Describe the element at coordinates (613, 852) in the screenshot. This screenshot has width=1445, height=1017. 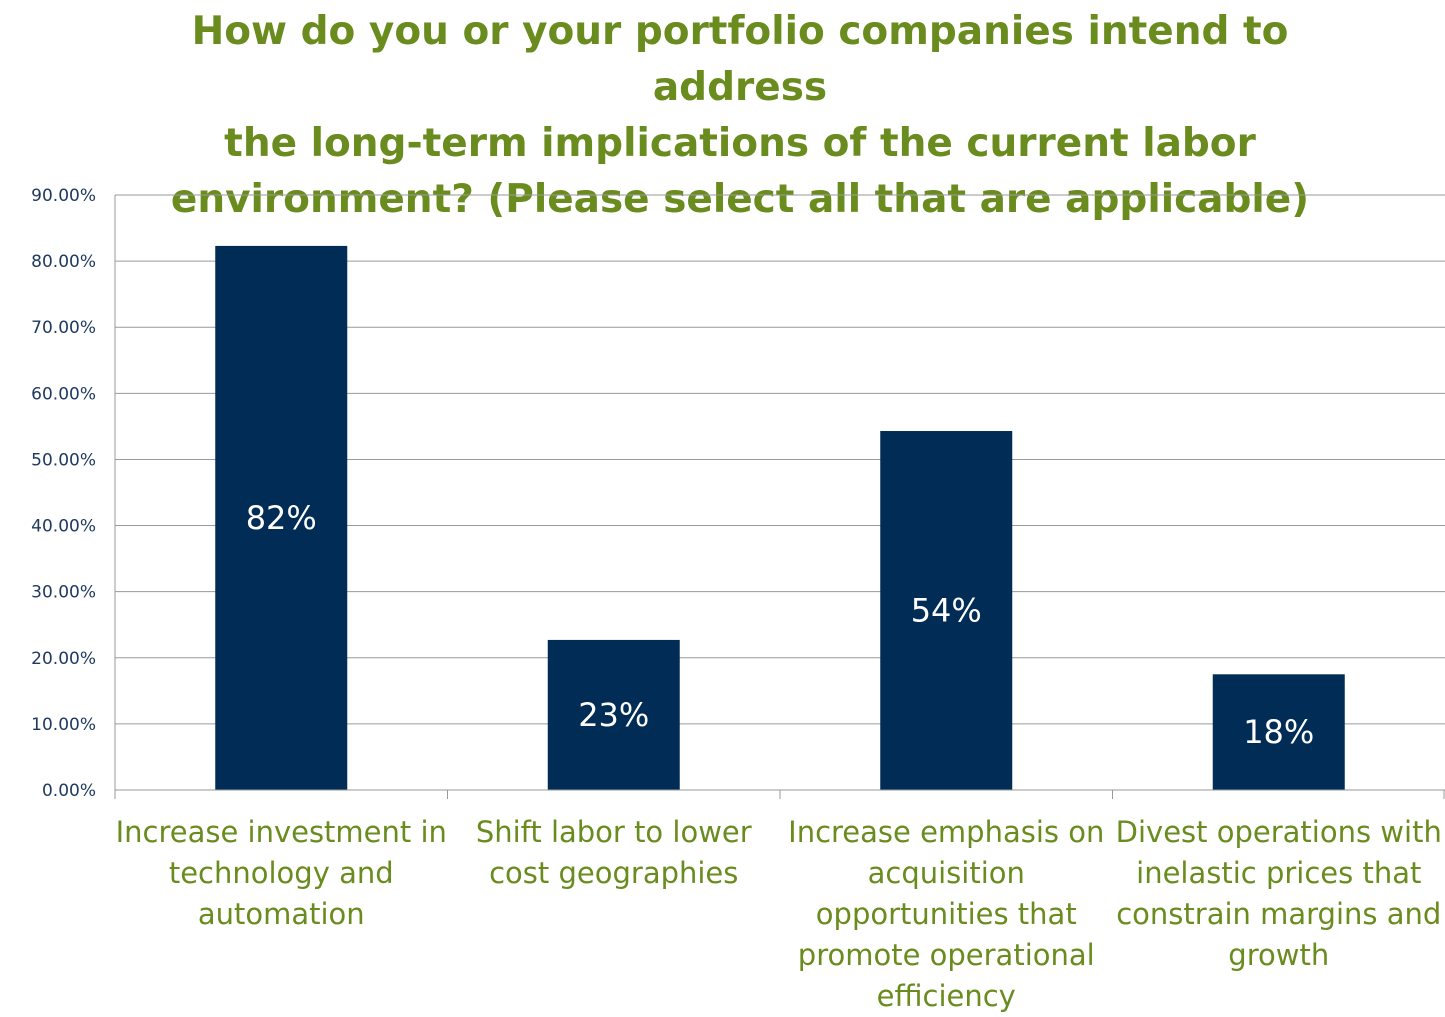
I see `category-label: Shift labor to lower cost geographies` at that location.